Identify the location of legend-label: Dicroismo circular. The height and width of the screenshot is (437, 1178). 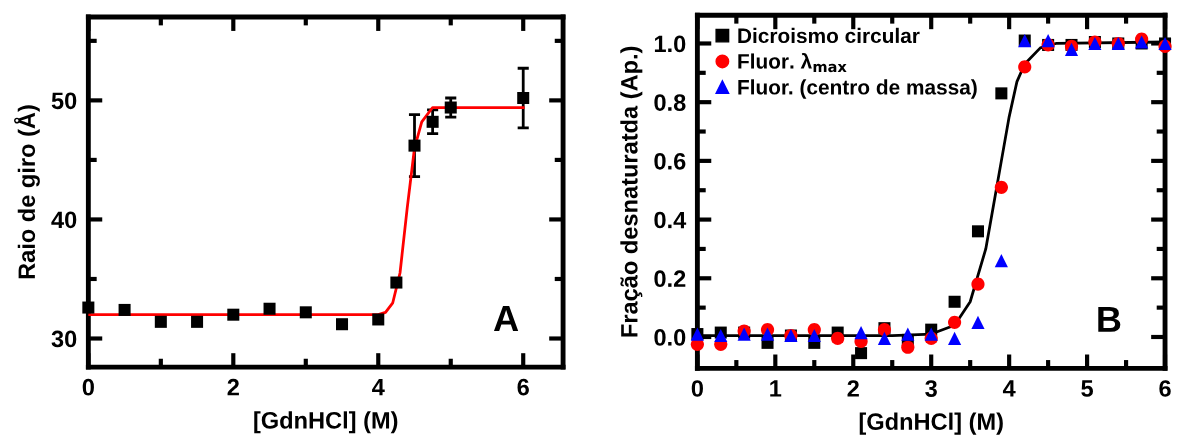
(829, 35).